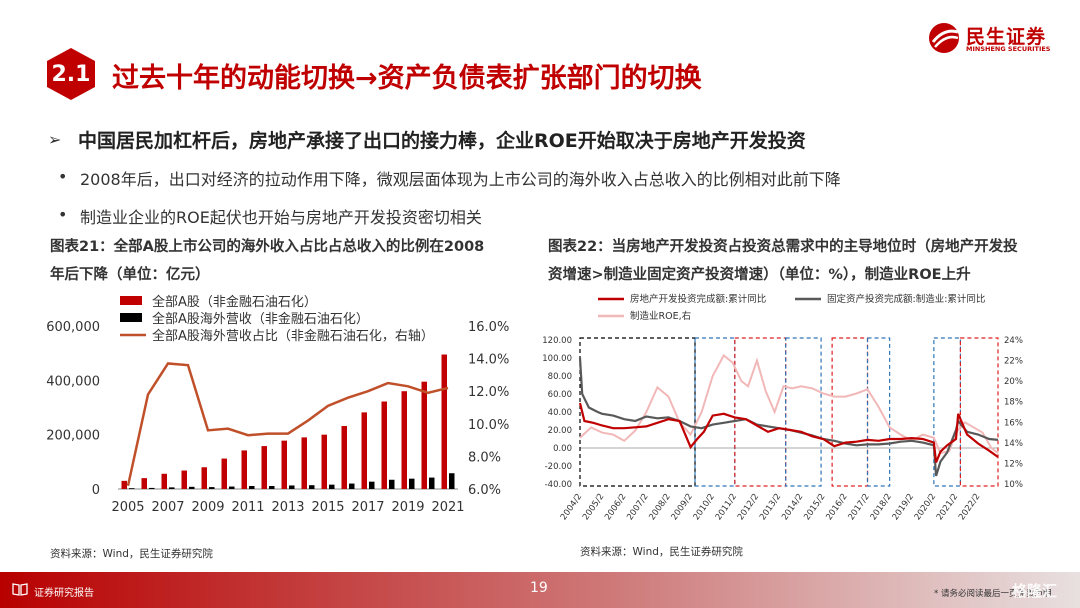 The width and height of the screenshot is (1080, 608). What do you see at coordinates (682, 507) in the screenshot?
I see `x-axis-tick-label: 2009/2` at bounding box center [682, 507].